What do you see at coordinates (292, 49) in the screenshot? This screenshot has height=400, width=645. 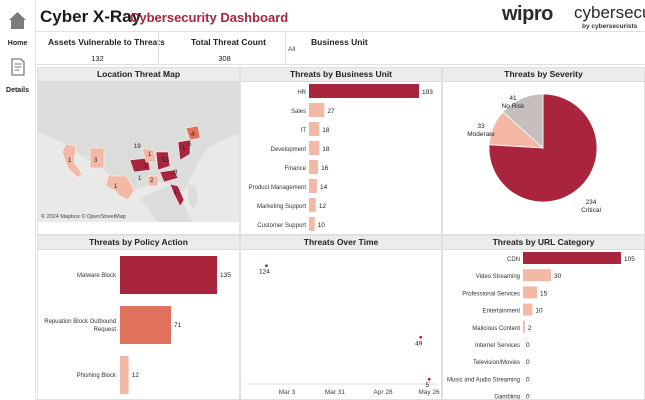 I see `business-unit-filter: All` at bounding box center [292, 49].